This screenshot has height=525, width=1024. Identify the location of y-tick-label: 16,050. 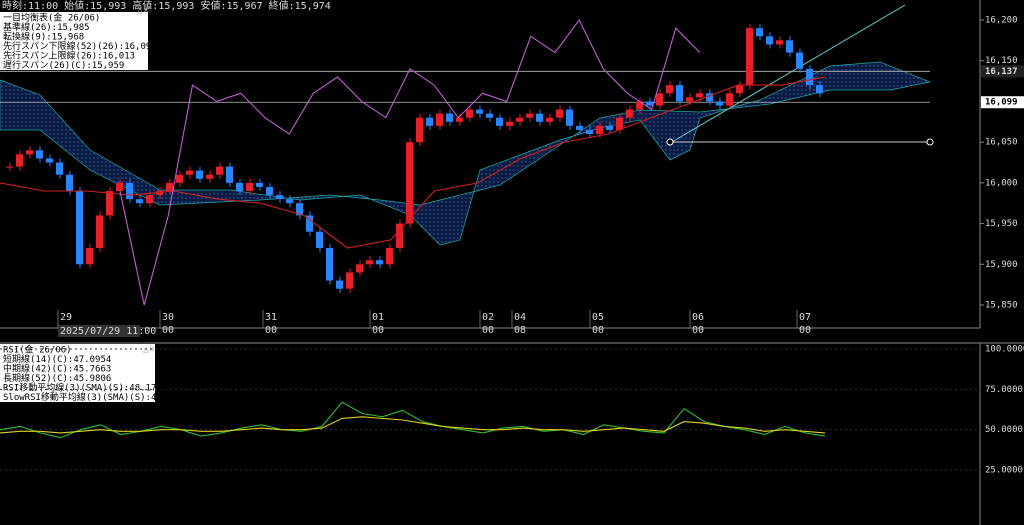
(1001, 143).